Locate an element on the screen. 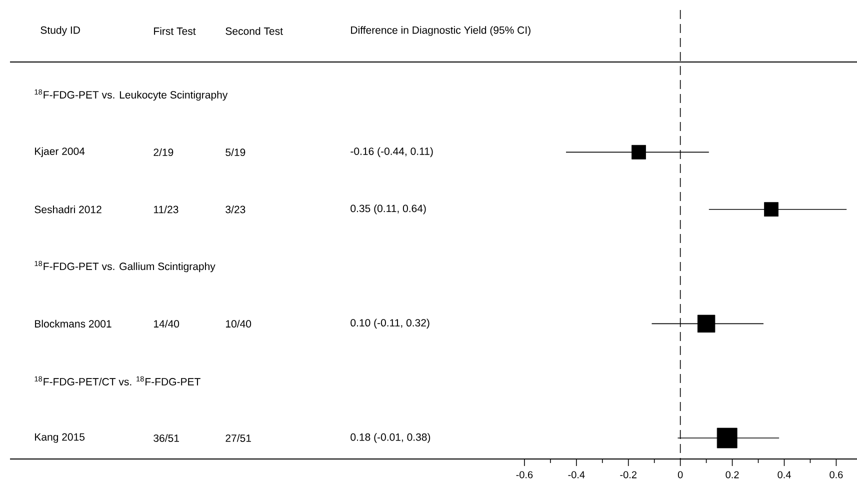 This screenshot has width=857, height=488. x-tick-label: 0.4 is located at coordinates (784, 474).